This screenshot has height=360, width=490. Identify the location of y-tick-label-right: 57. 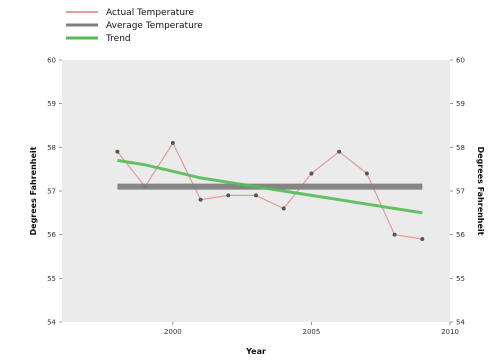
(460, 192).